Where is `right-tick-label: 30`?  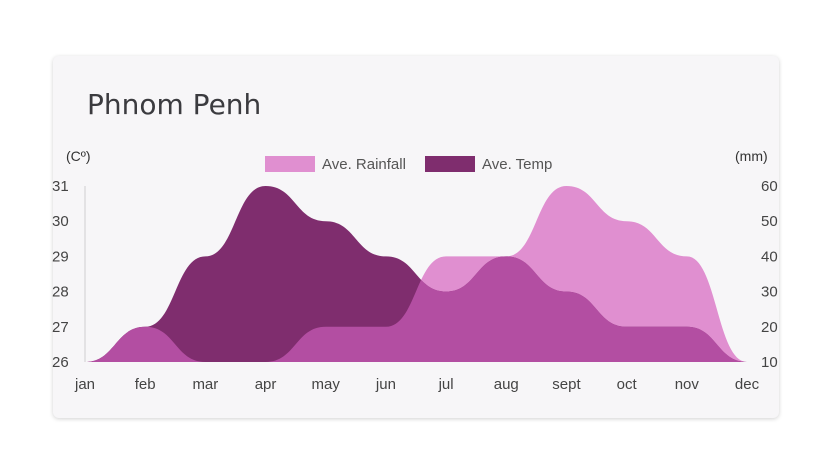
right-tick-label: 30 is located at coordinates (769, 292).